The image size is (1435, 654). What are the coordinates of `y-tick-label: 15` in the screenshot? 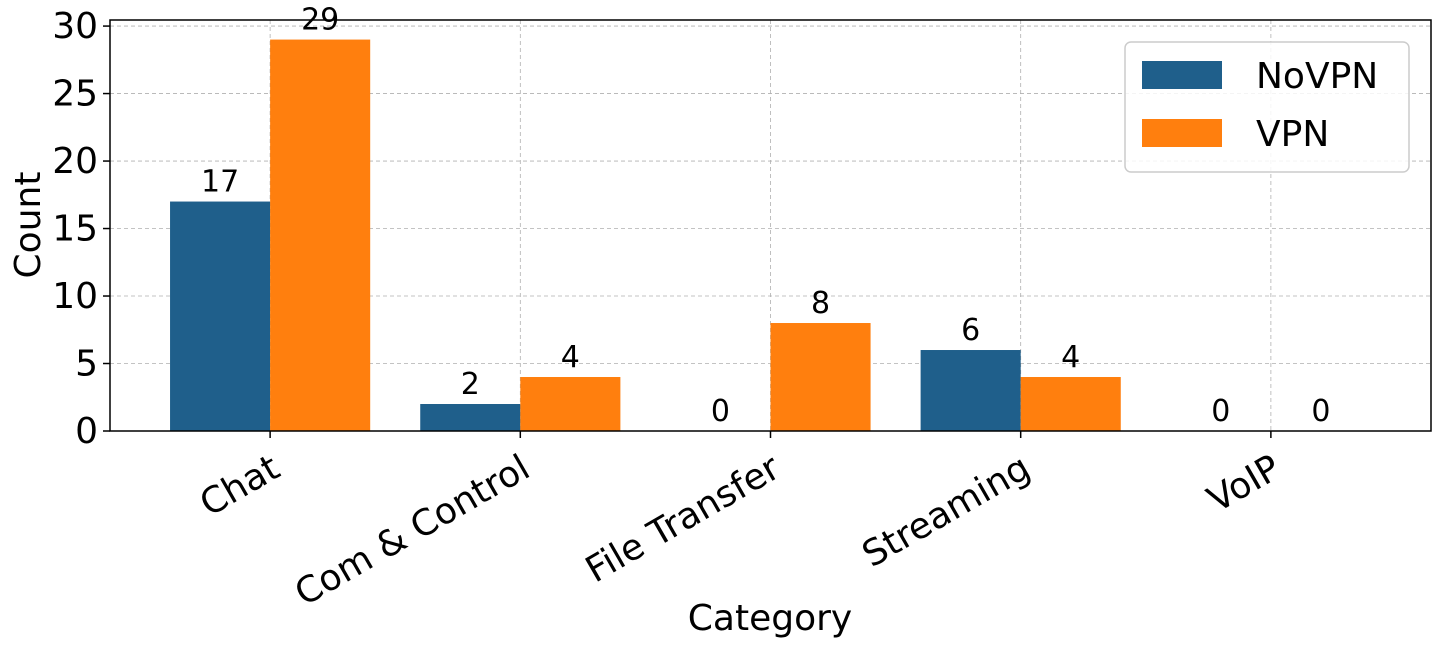 It's located at (75, 229).